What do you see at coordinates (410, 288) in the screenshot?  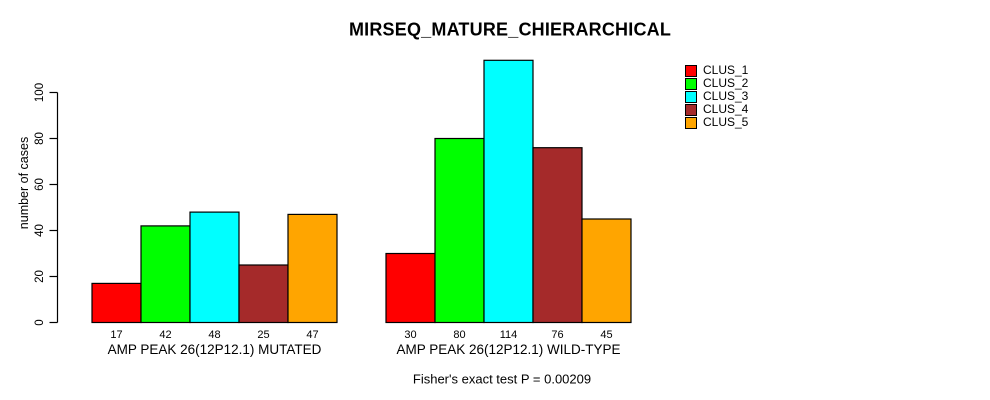 I see `bar-clus_1-group2` at bounding box center [410, 288].